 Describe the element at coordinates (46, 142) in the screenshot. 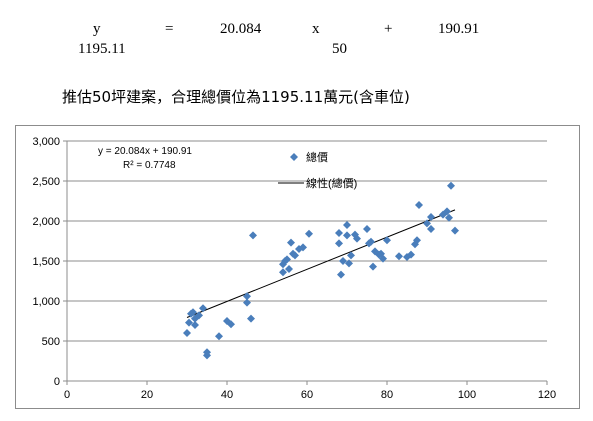

I see `y-tick-label: 3,000` at that location.